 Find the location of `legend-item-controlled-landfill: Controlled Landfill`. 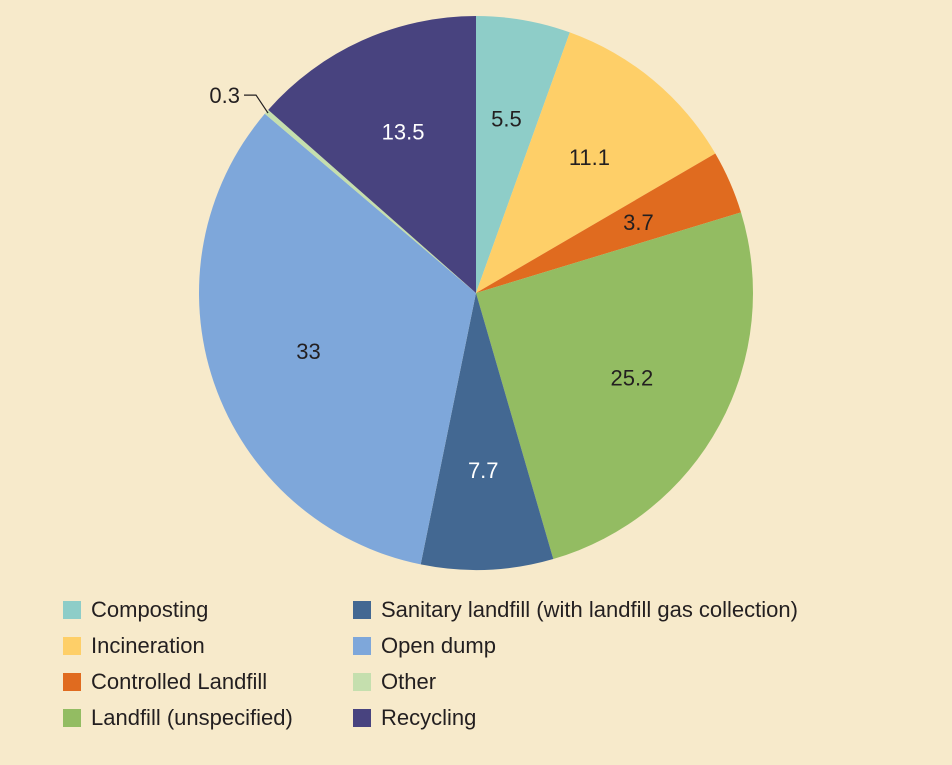

legend-item-controlled-landfill: Controlled Landfill is located at coordinates (208, 681).